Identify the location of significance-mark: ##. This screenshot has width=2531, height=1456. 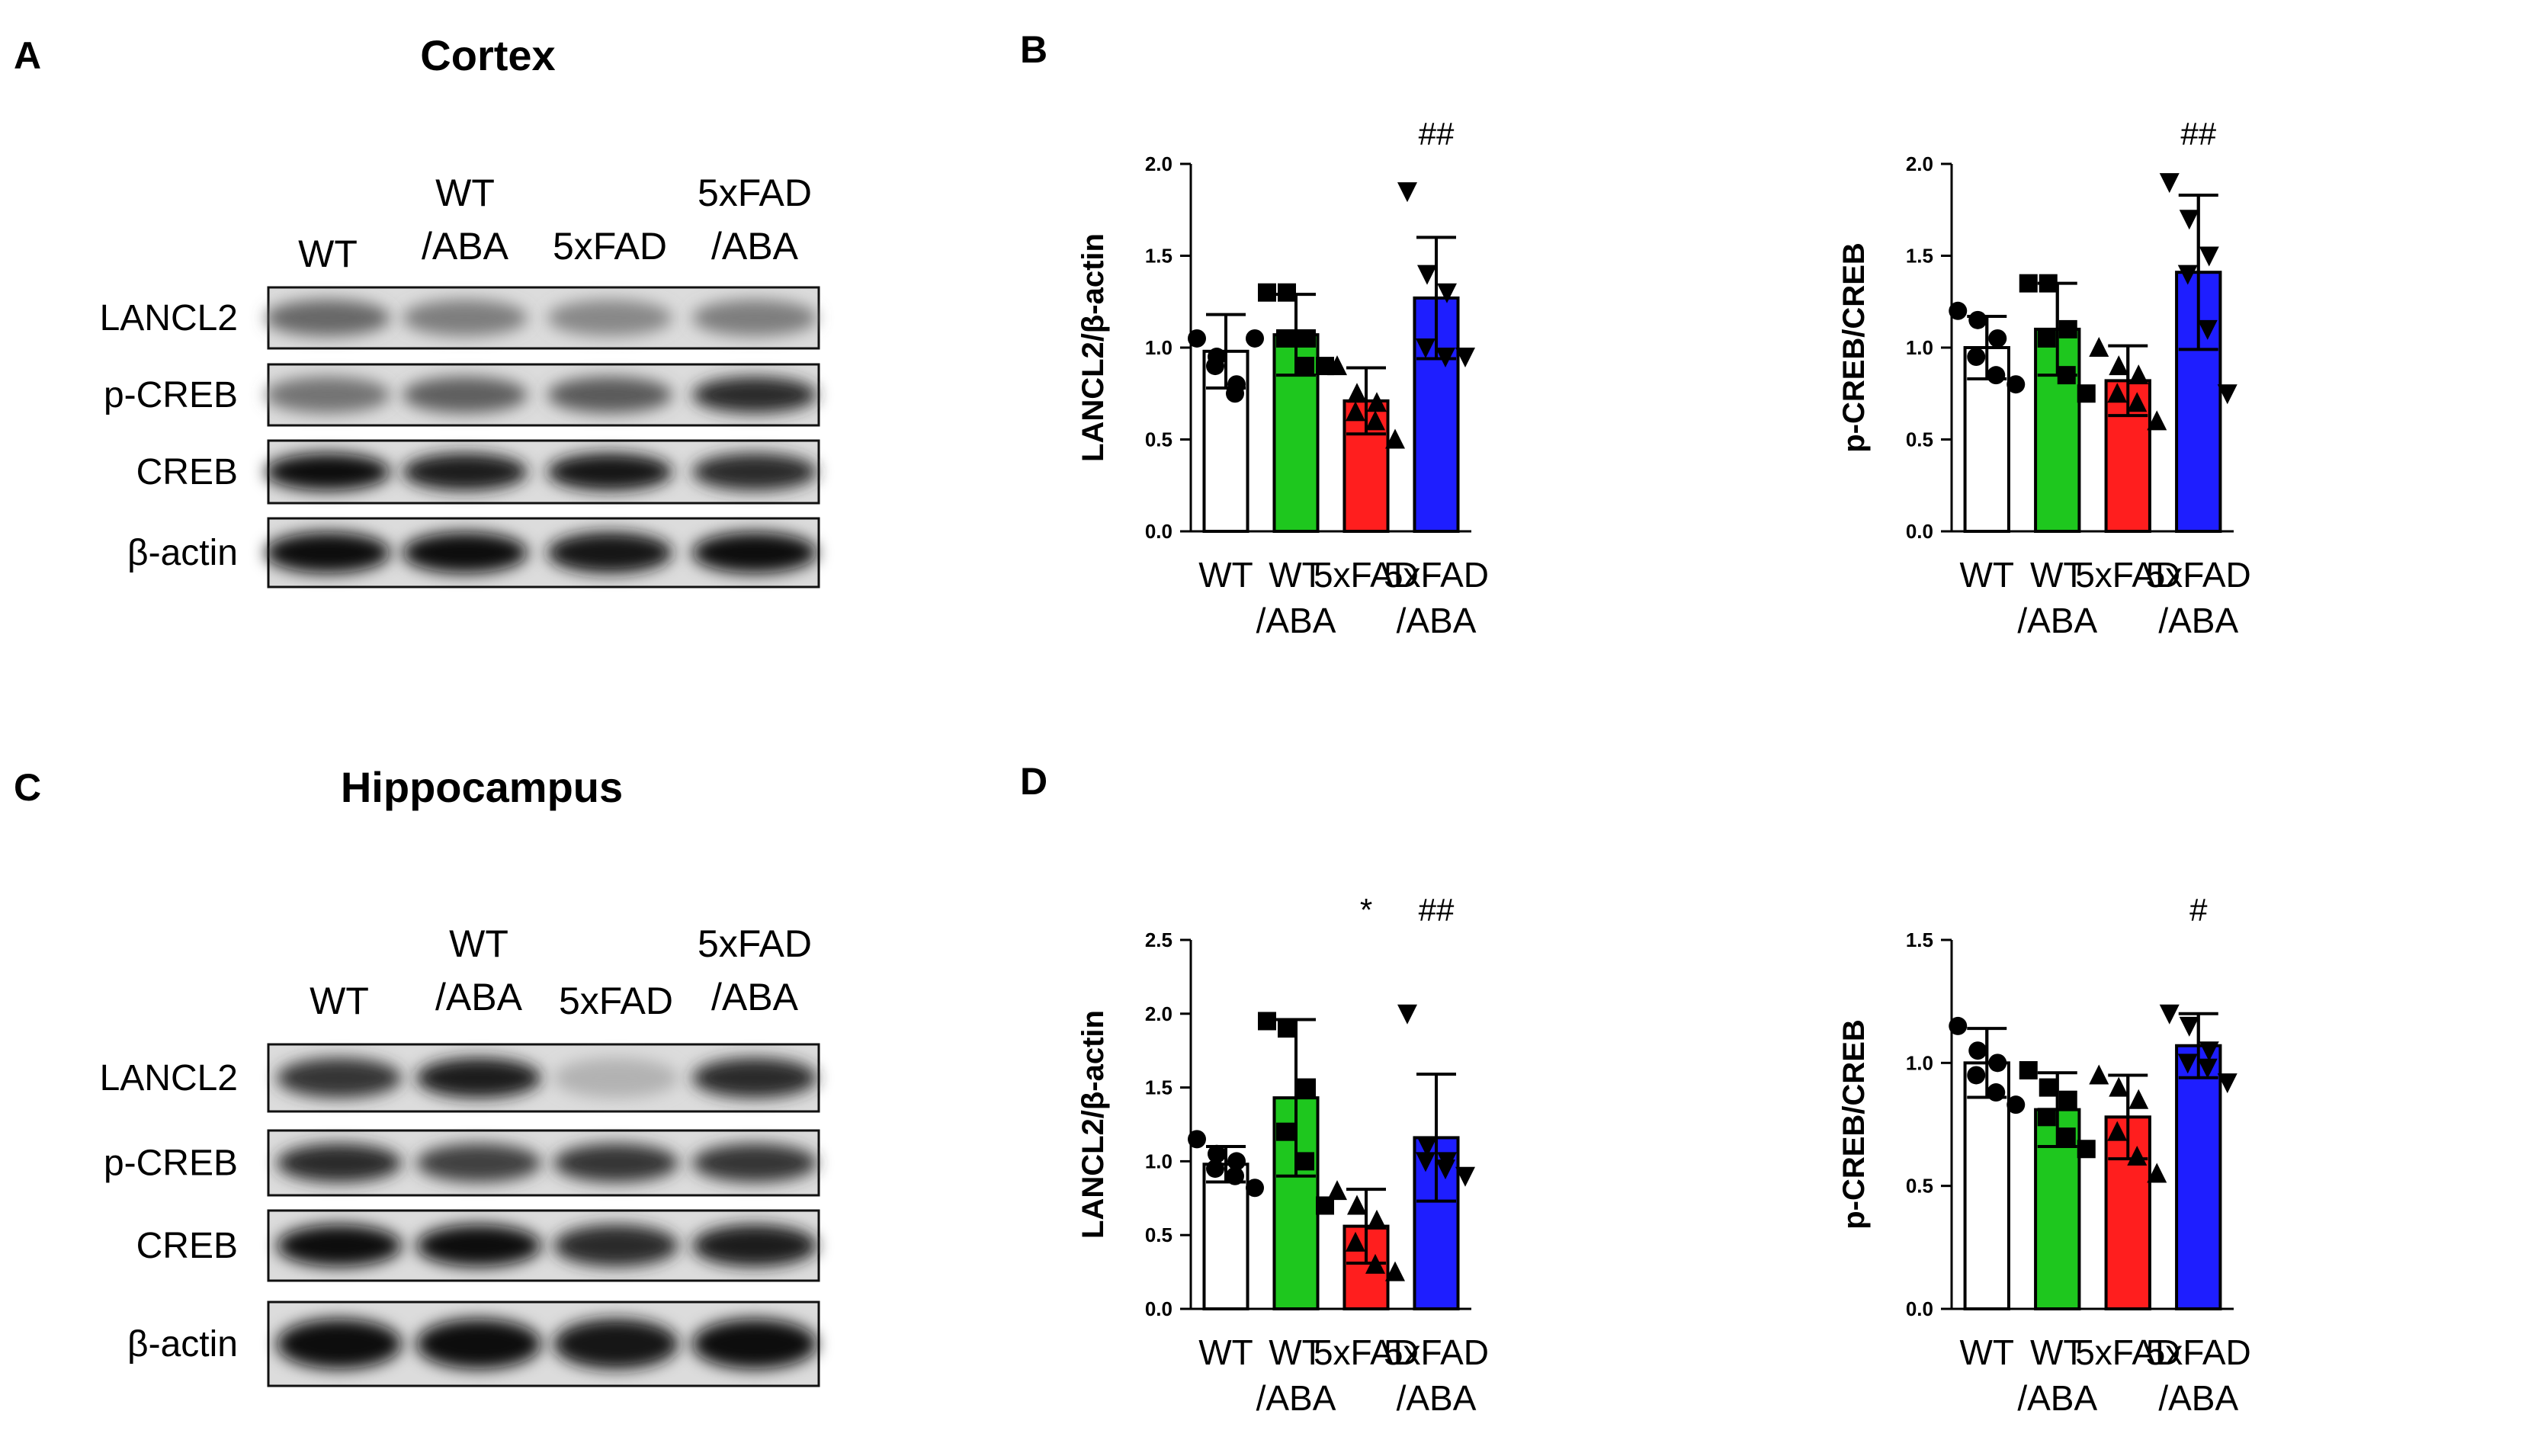
(2198, 134).